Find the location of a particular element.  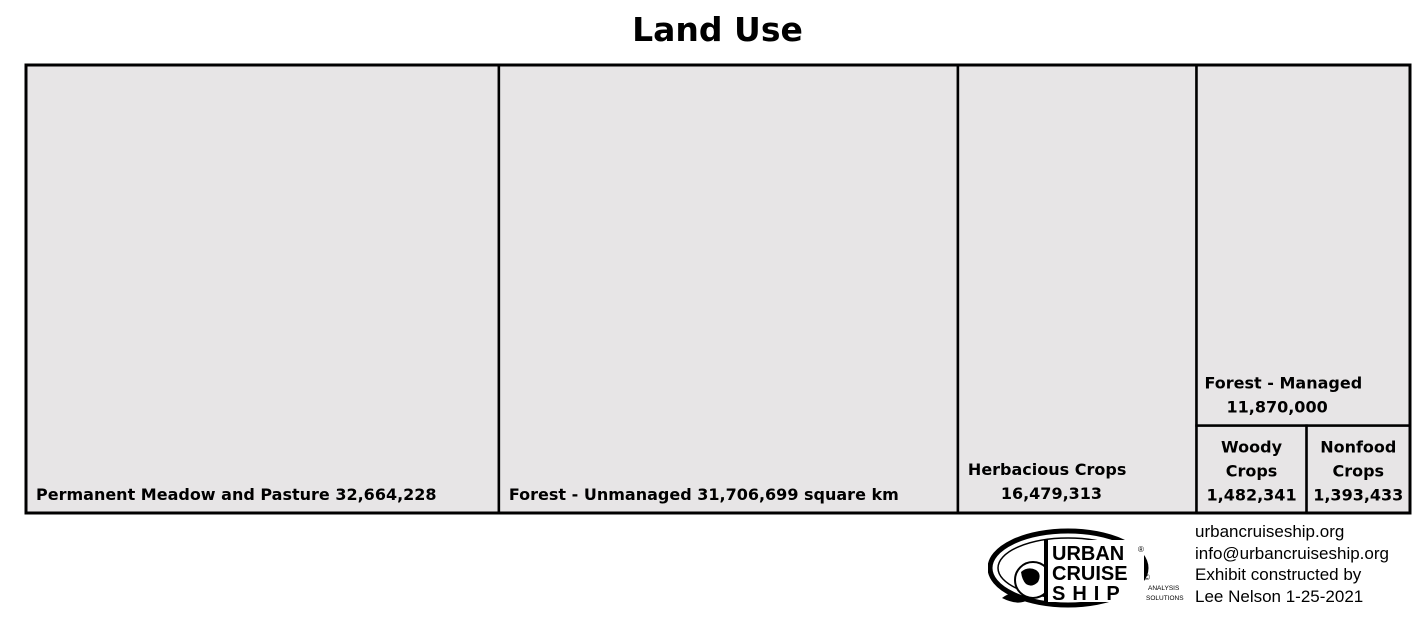

label-forest-managed-name: Forest - Managed is located at coordinates (1284, 383).